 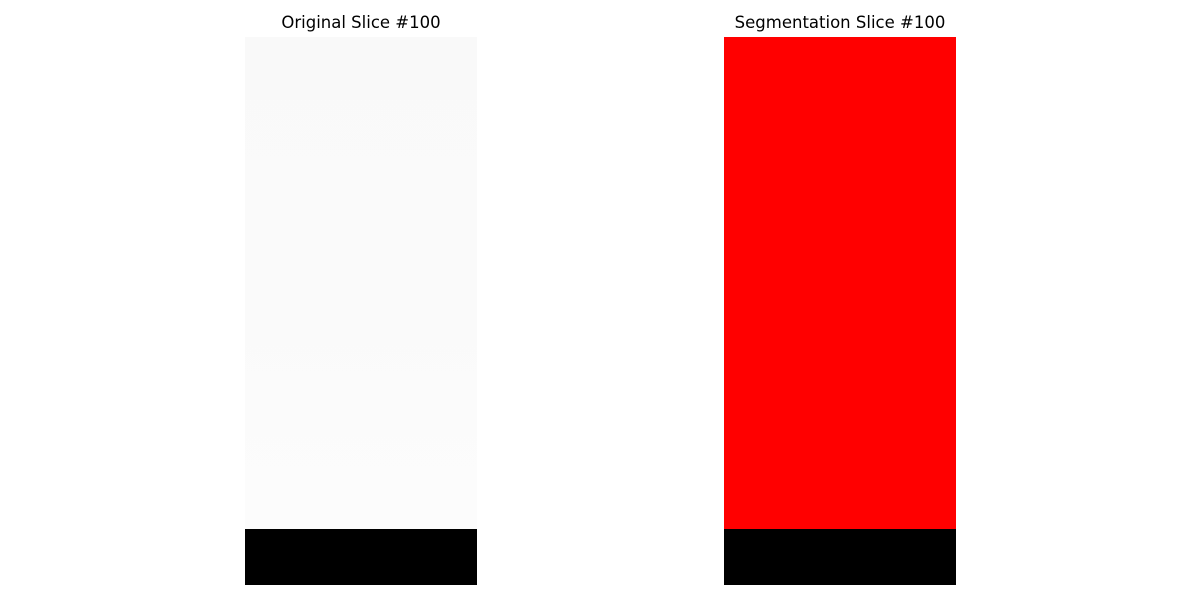 I want to click on segmentation-slice-title: Segmentation Slice #100, so click(x=840, y=22).